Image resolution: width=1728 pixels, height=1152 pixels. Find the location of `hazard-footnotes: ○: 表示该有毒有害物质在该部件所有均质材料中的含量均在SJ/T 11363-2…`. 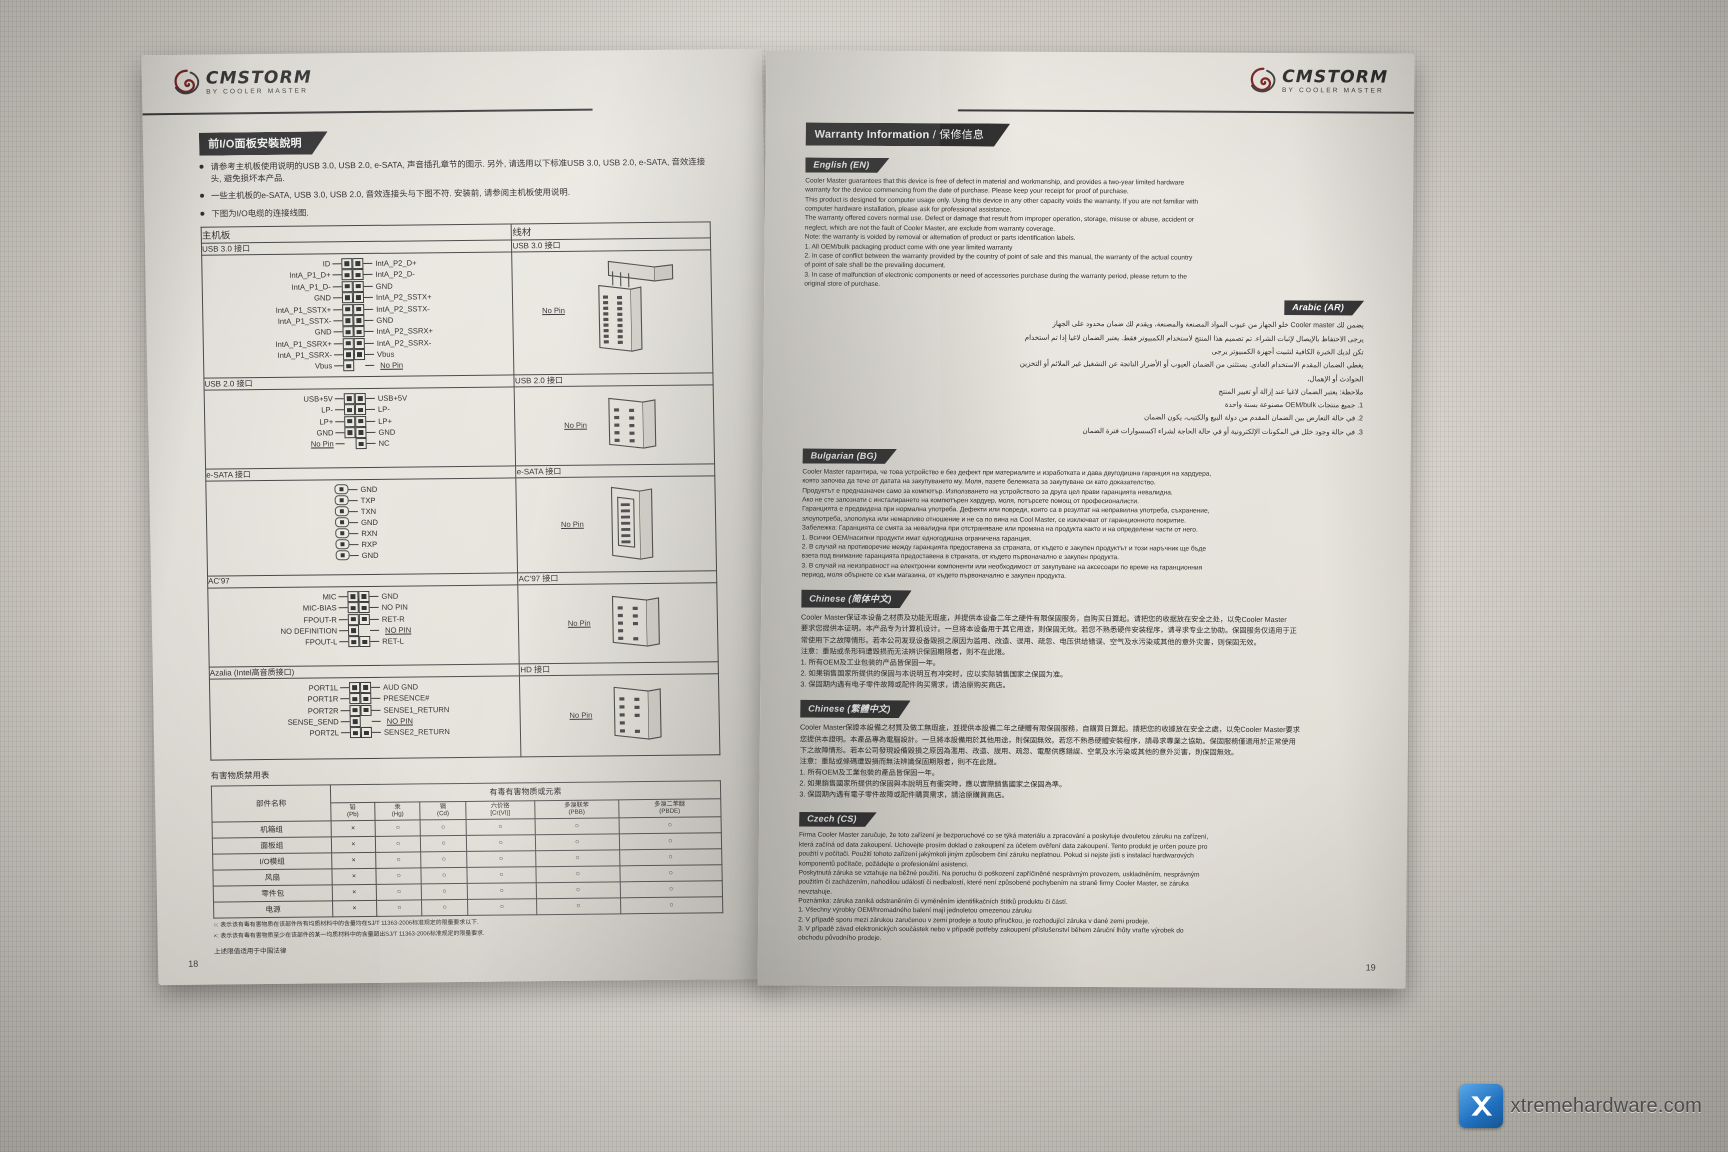

hazard-footnotes: ○: 表示该有毒有害物质在该部件所有均质材料中的含量均在SJ/T 11363-2… is located at coordinates (468, 928).